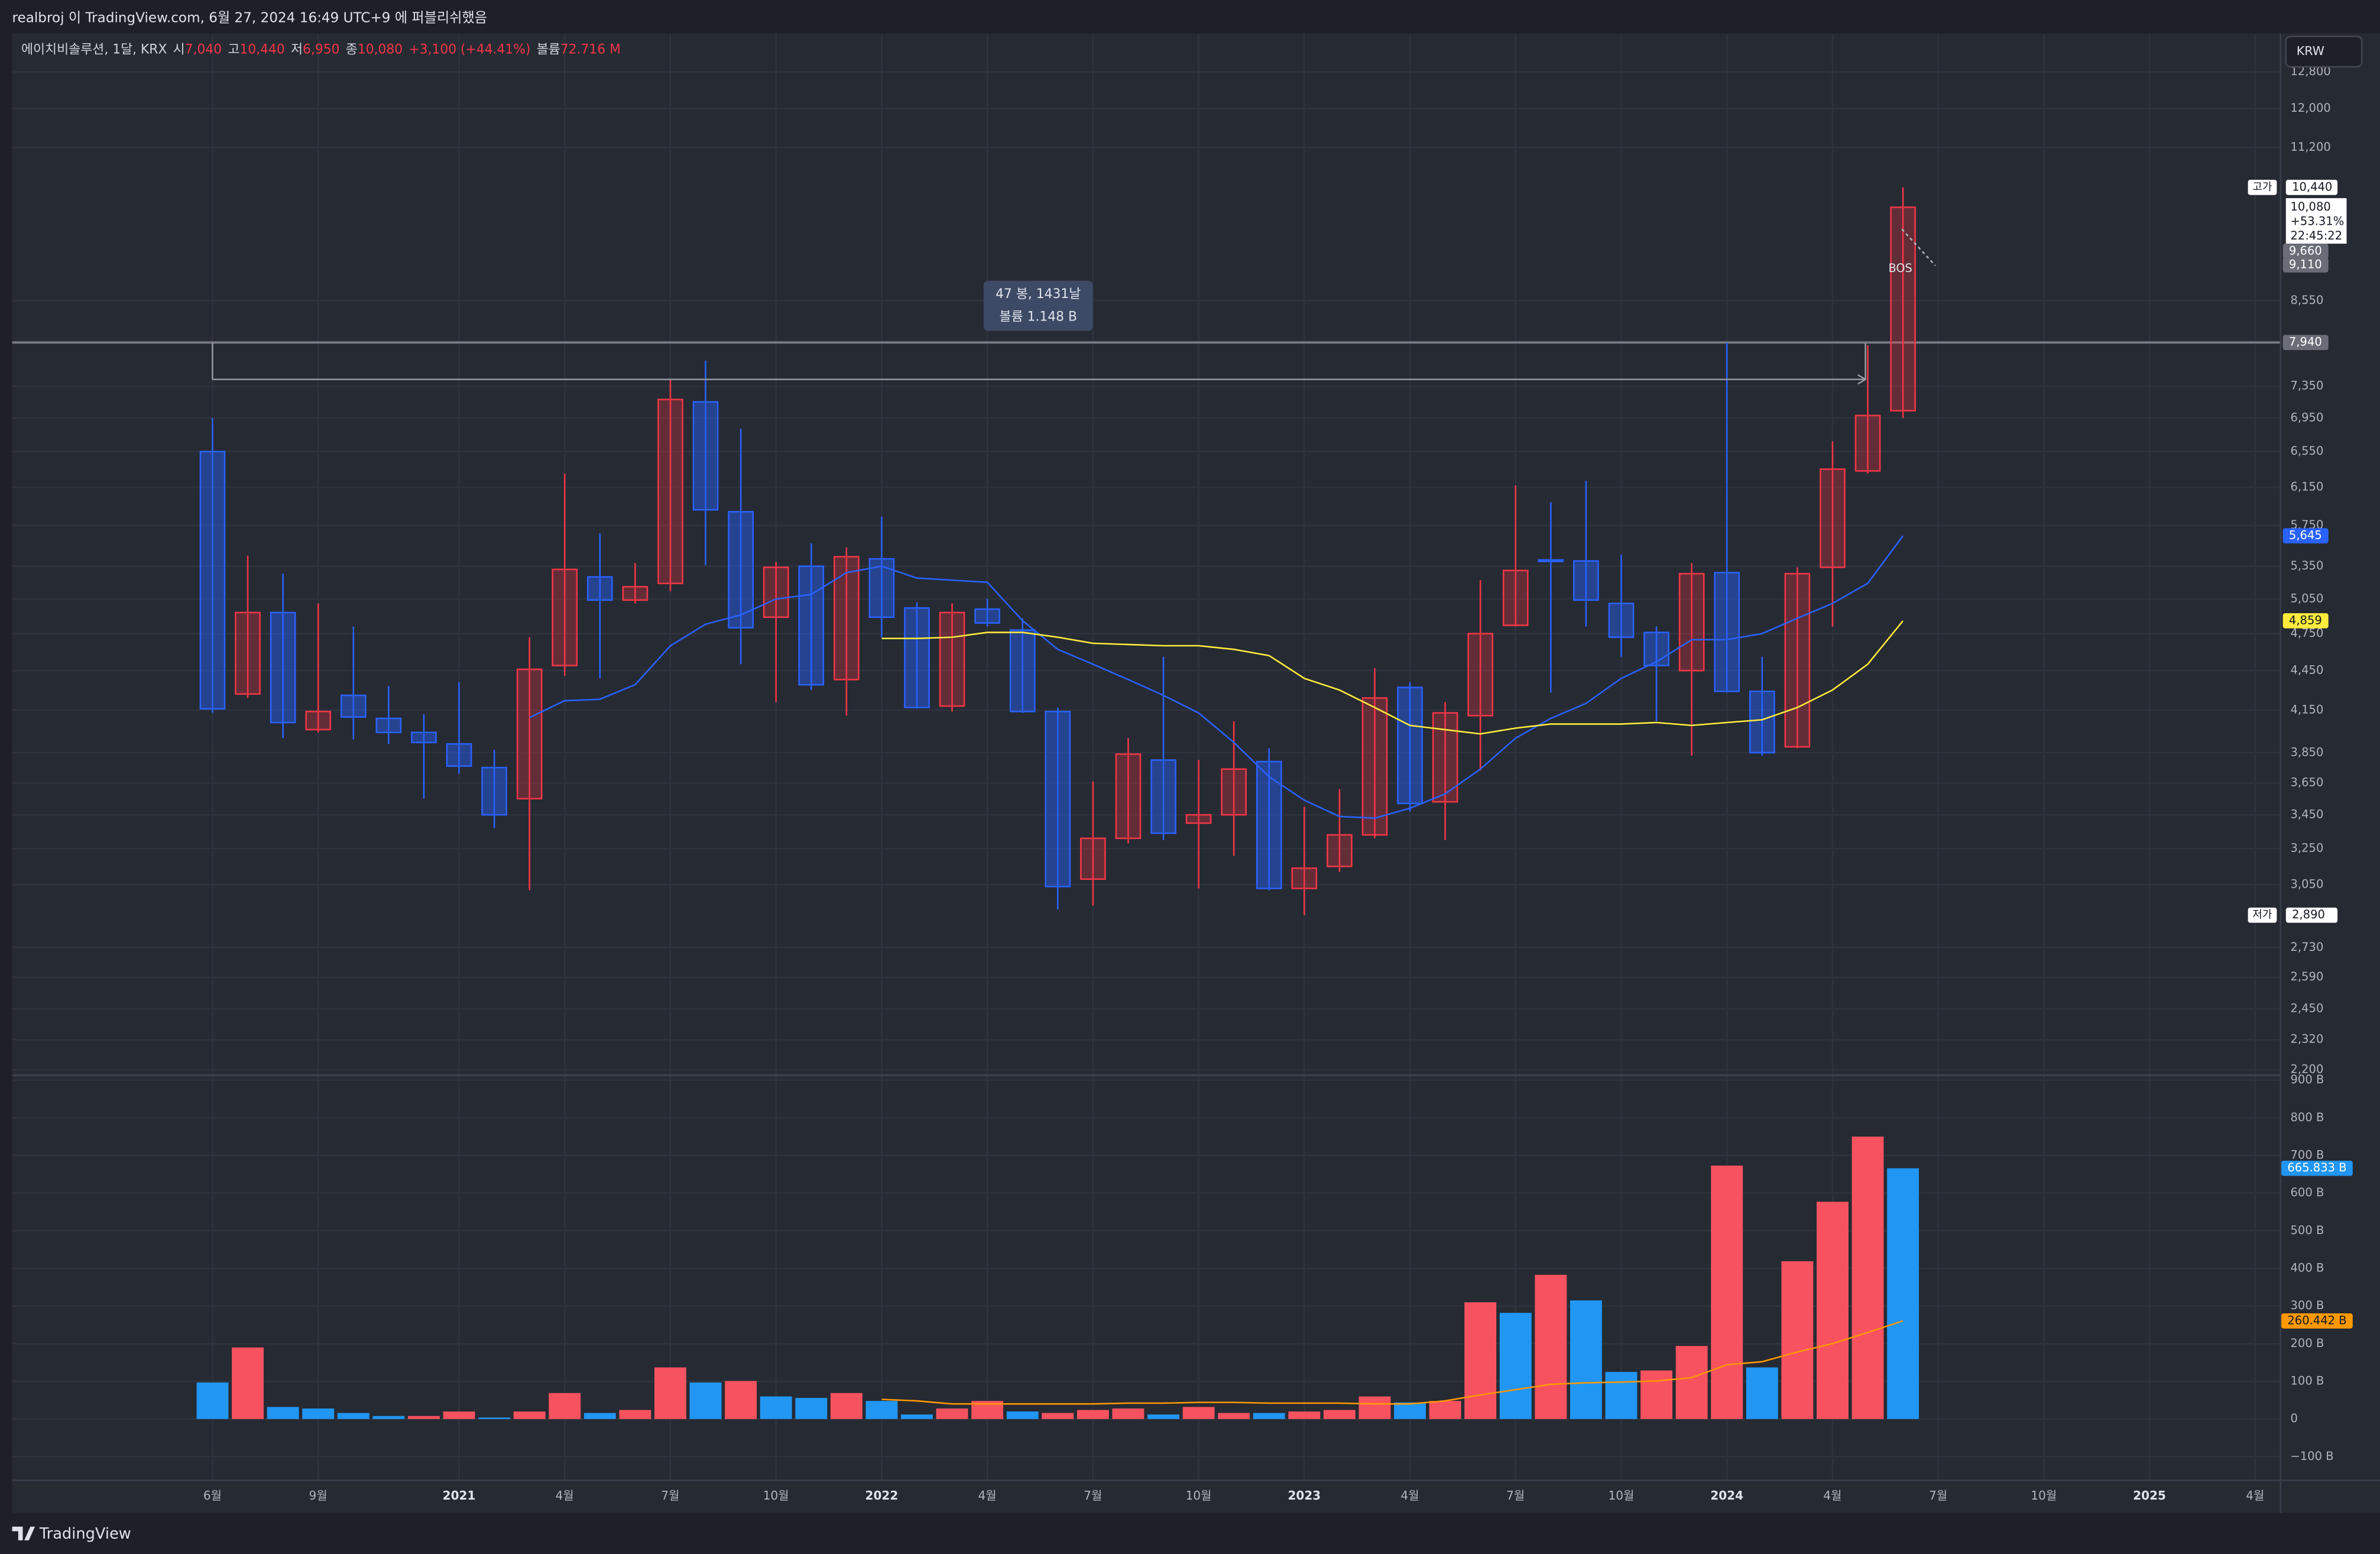  I want to click on y-tick-label: 5,350, so click(2307, 565).